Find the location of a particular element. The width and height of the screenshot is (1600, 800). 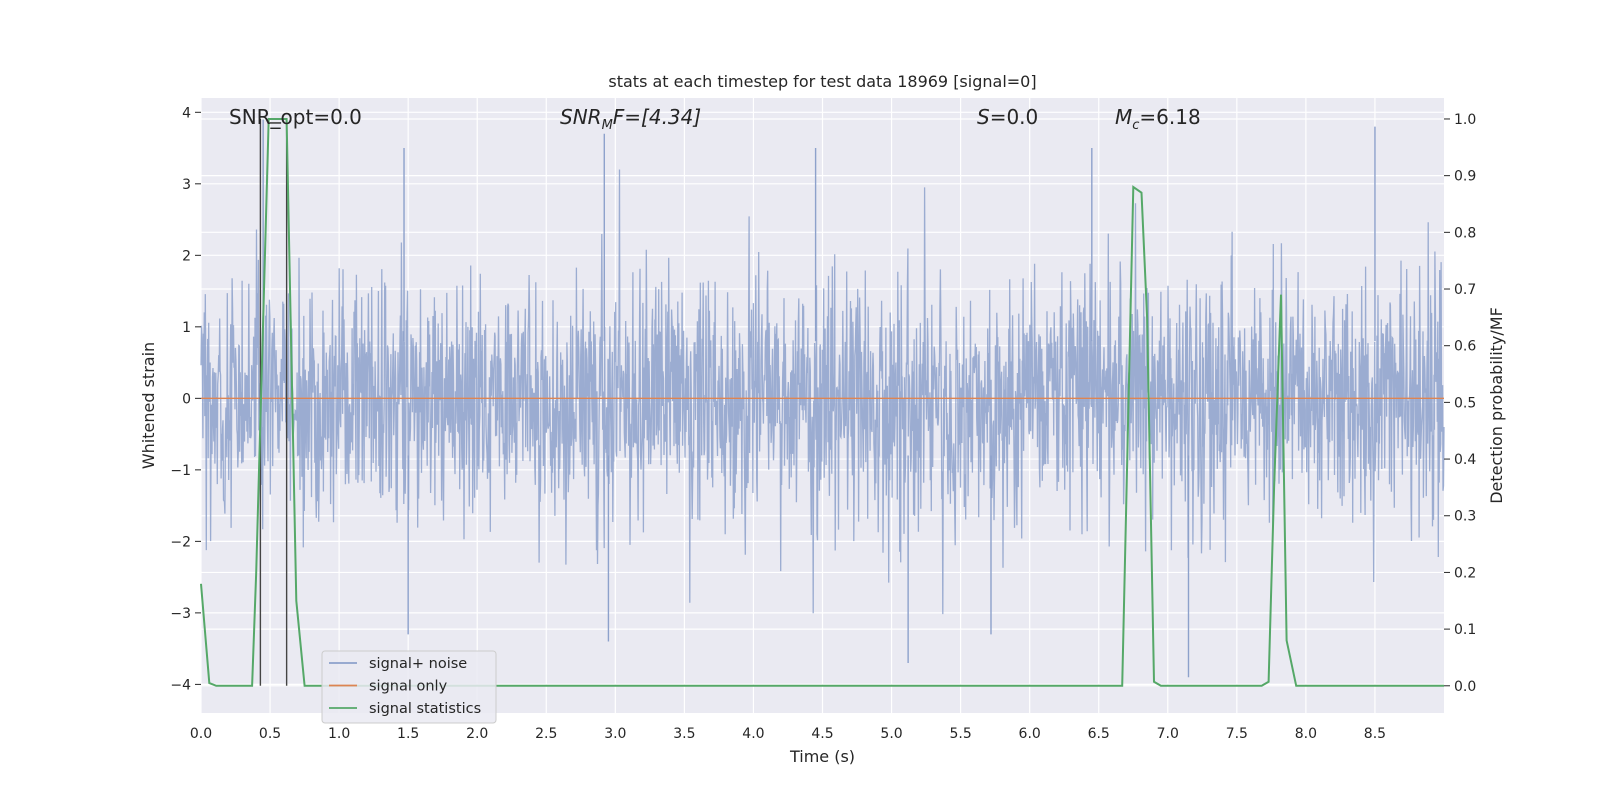

x-tick-label: 5.0 is located at coordinates (891, 734).